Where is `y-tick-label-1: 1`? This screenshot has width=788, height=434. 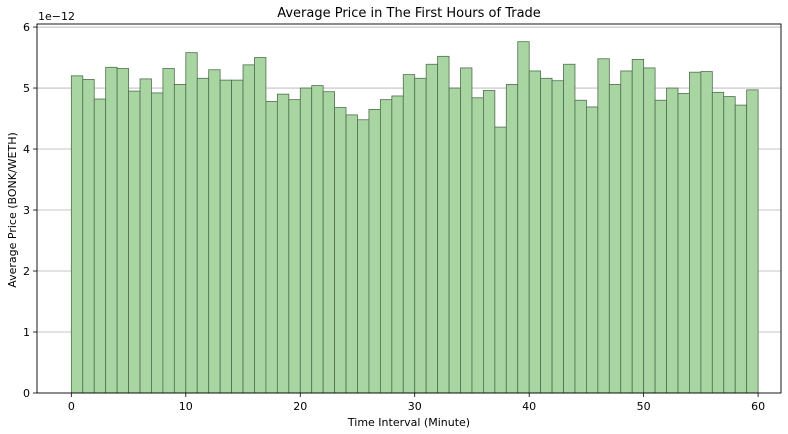 y-tick-label-1: 1 is located at coordinates (26, 332).